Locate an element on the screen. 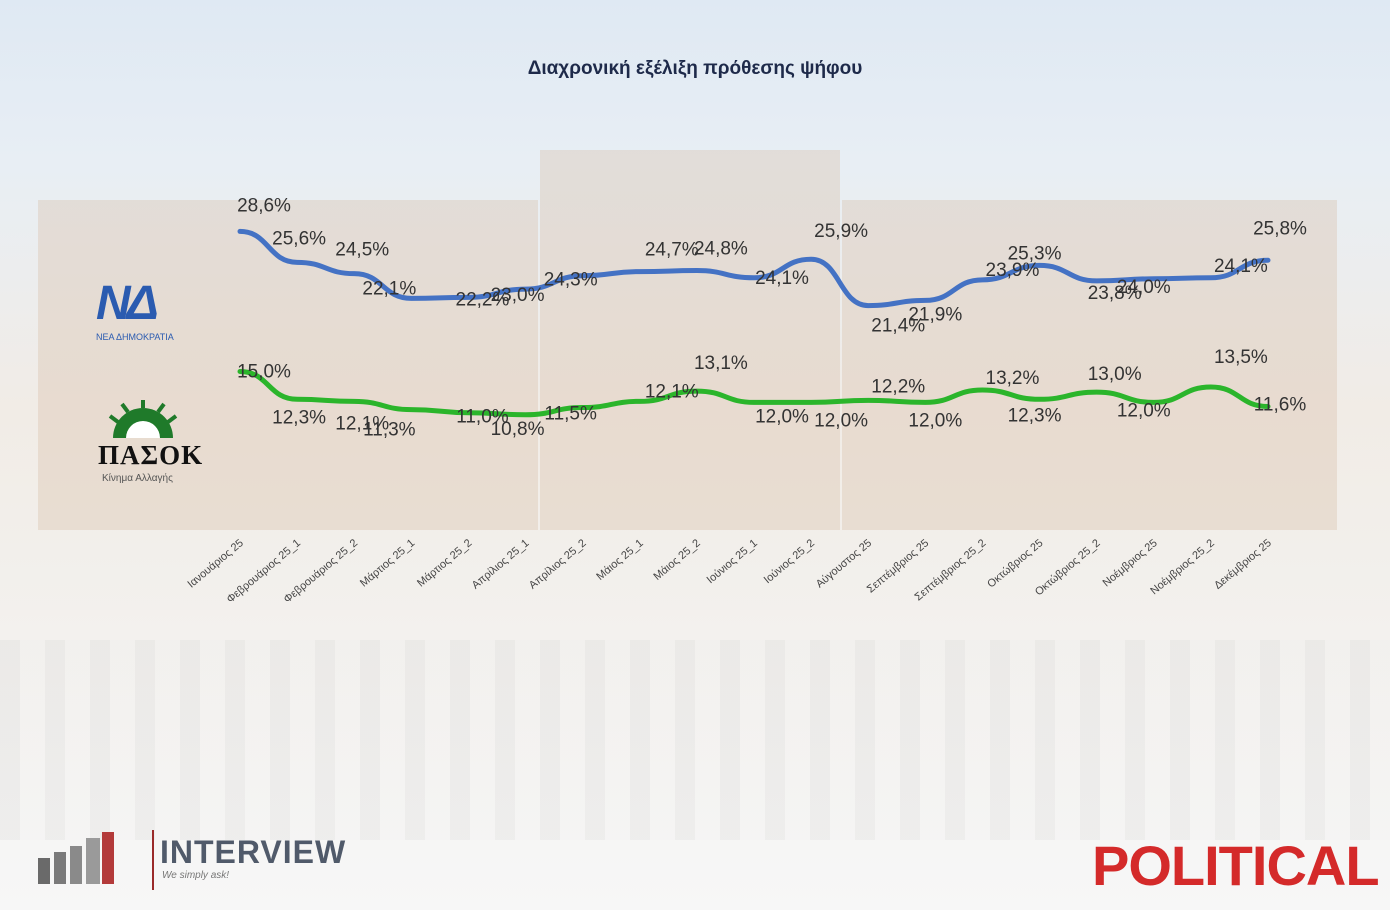 The width and height of the screenshot is (1390, 910). data-label: 22,2% is located at coordinates (483, 299).